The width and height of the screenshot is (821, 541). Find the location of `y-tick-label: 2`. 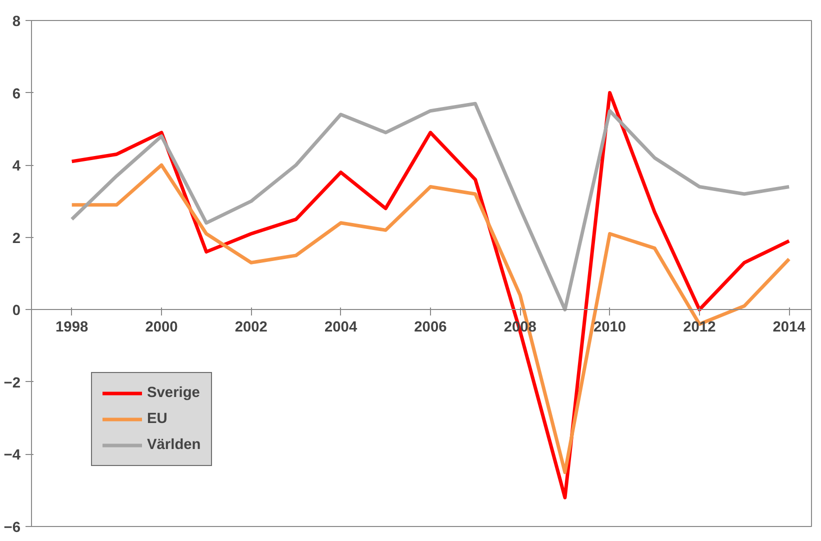

y-tick-label: 2 is located at coordinates (16, 238).